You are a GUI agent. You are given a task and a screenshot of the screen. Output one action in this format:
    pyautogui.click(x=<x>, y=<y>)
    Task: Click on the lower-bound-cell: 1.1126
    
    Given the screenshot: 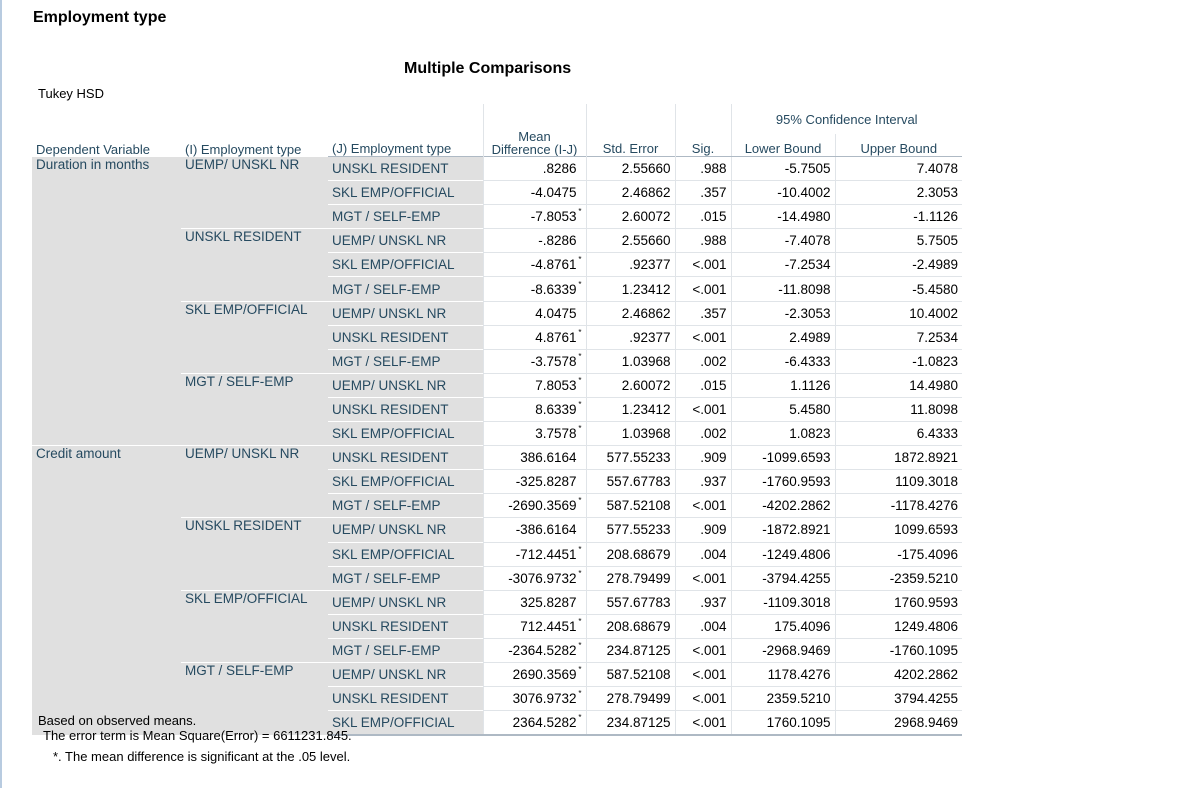 What is the action you would take?
    pyautogui.click(x=783, y=385)
    